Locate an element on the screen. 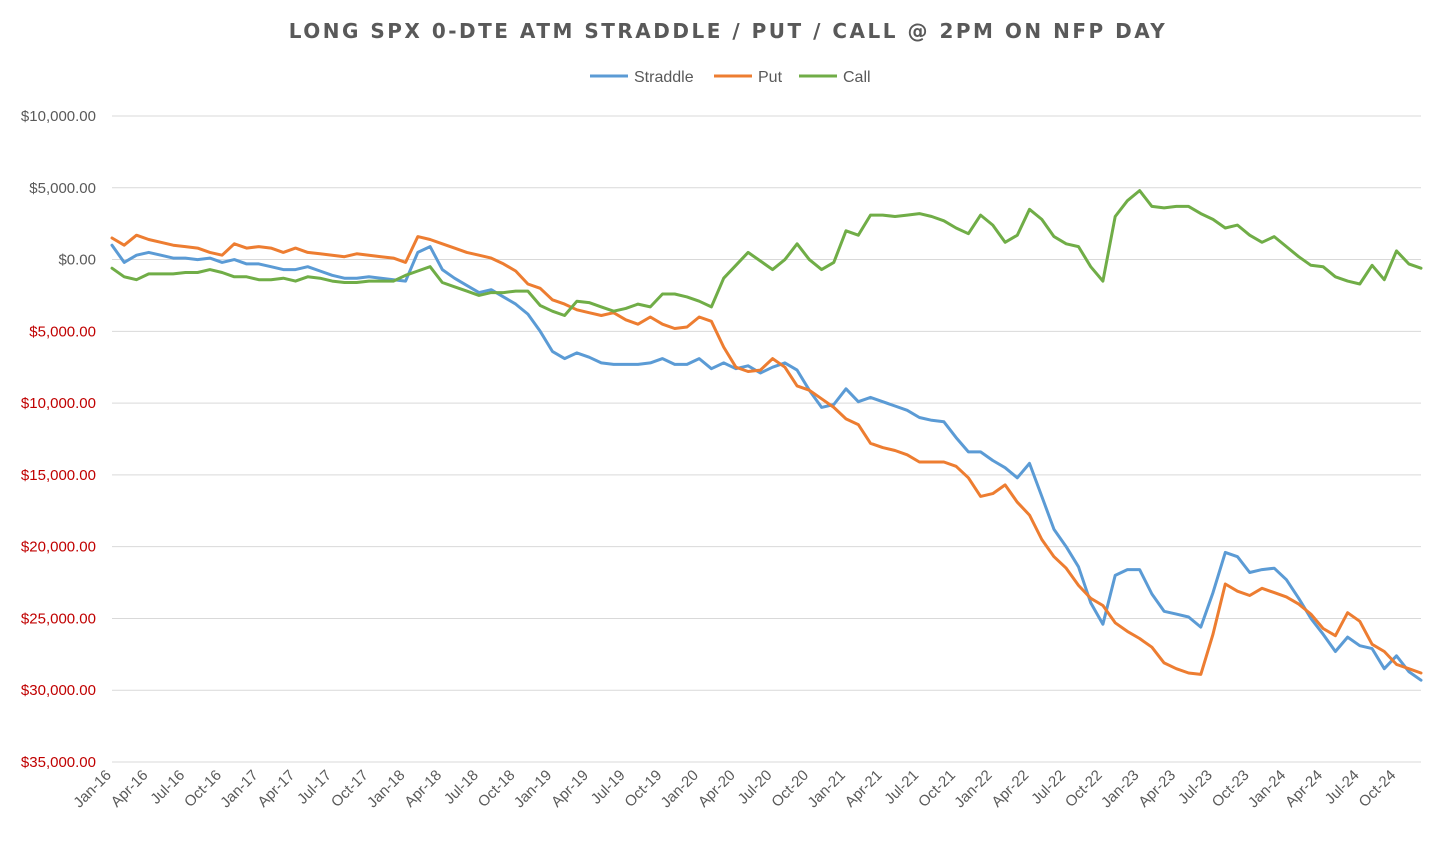 The width and height of the screenshot is (1456, 842). x-tick-label: Jul-17 is located at coordinates (314, 787).